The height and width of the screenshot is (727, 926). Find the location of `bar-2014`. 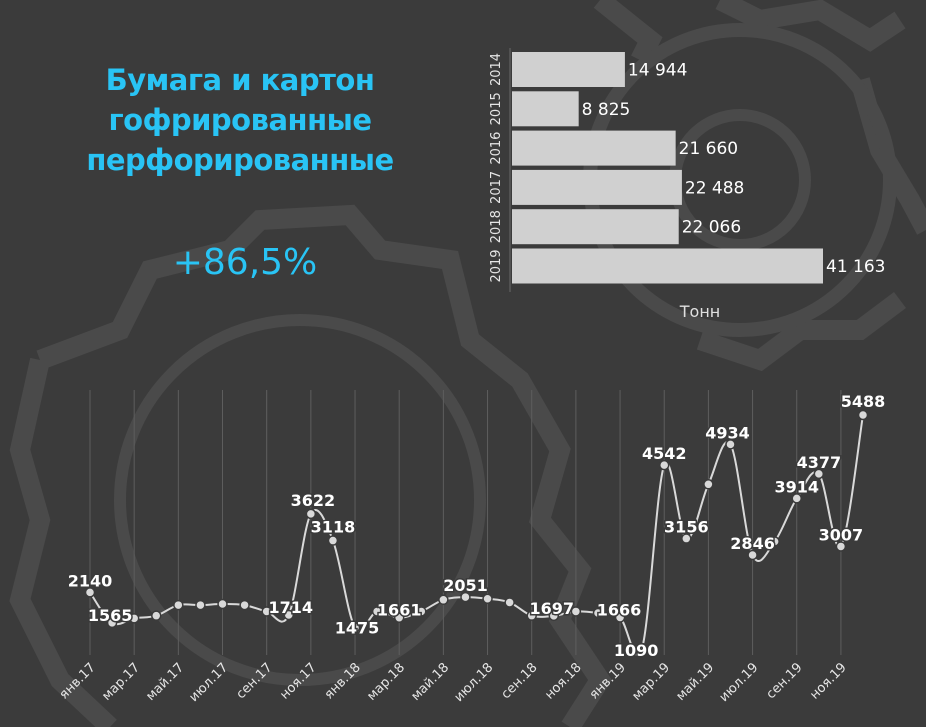

bar-2014 is located at coordinates (568, 69).